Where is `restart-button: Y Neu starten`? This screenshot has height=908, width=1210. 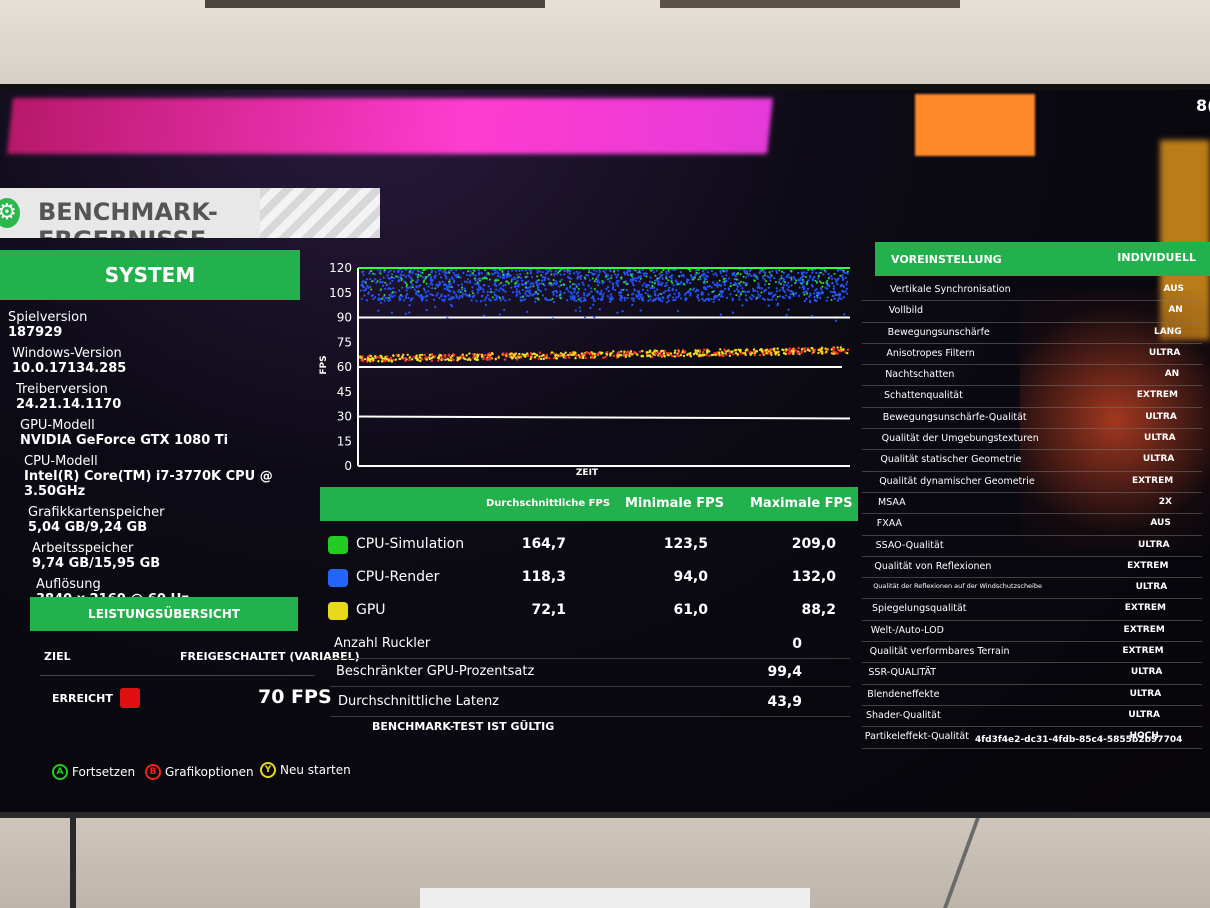
restart-button: Y Neu starten is located at coordinates (305, 770).